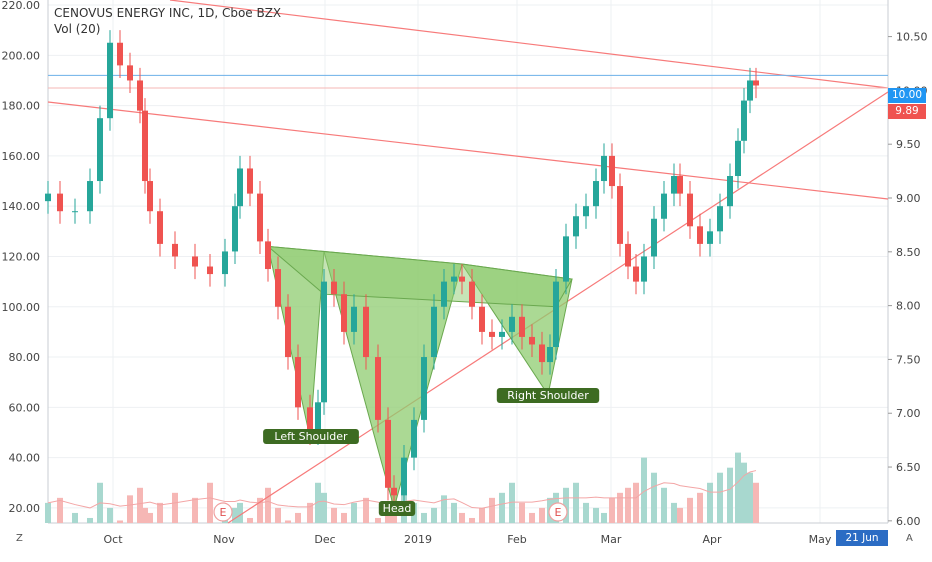 This screenshot has width=932, height=562. I want to click on left-axis-tick-label: 20.00, so click(25, 508).